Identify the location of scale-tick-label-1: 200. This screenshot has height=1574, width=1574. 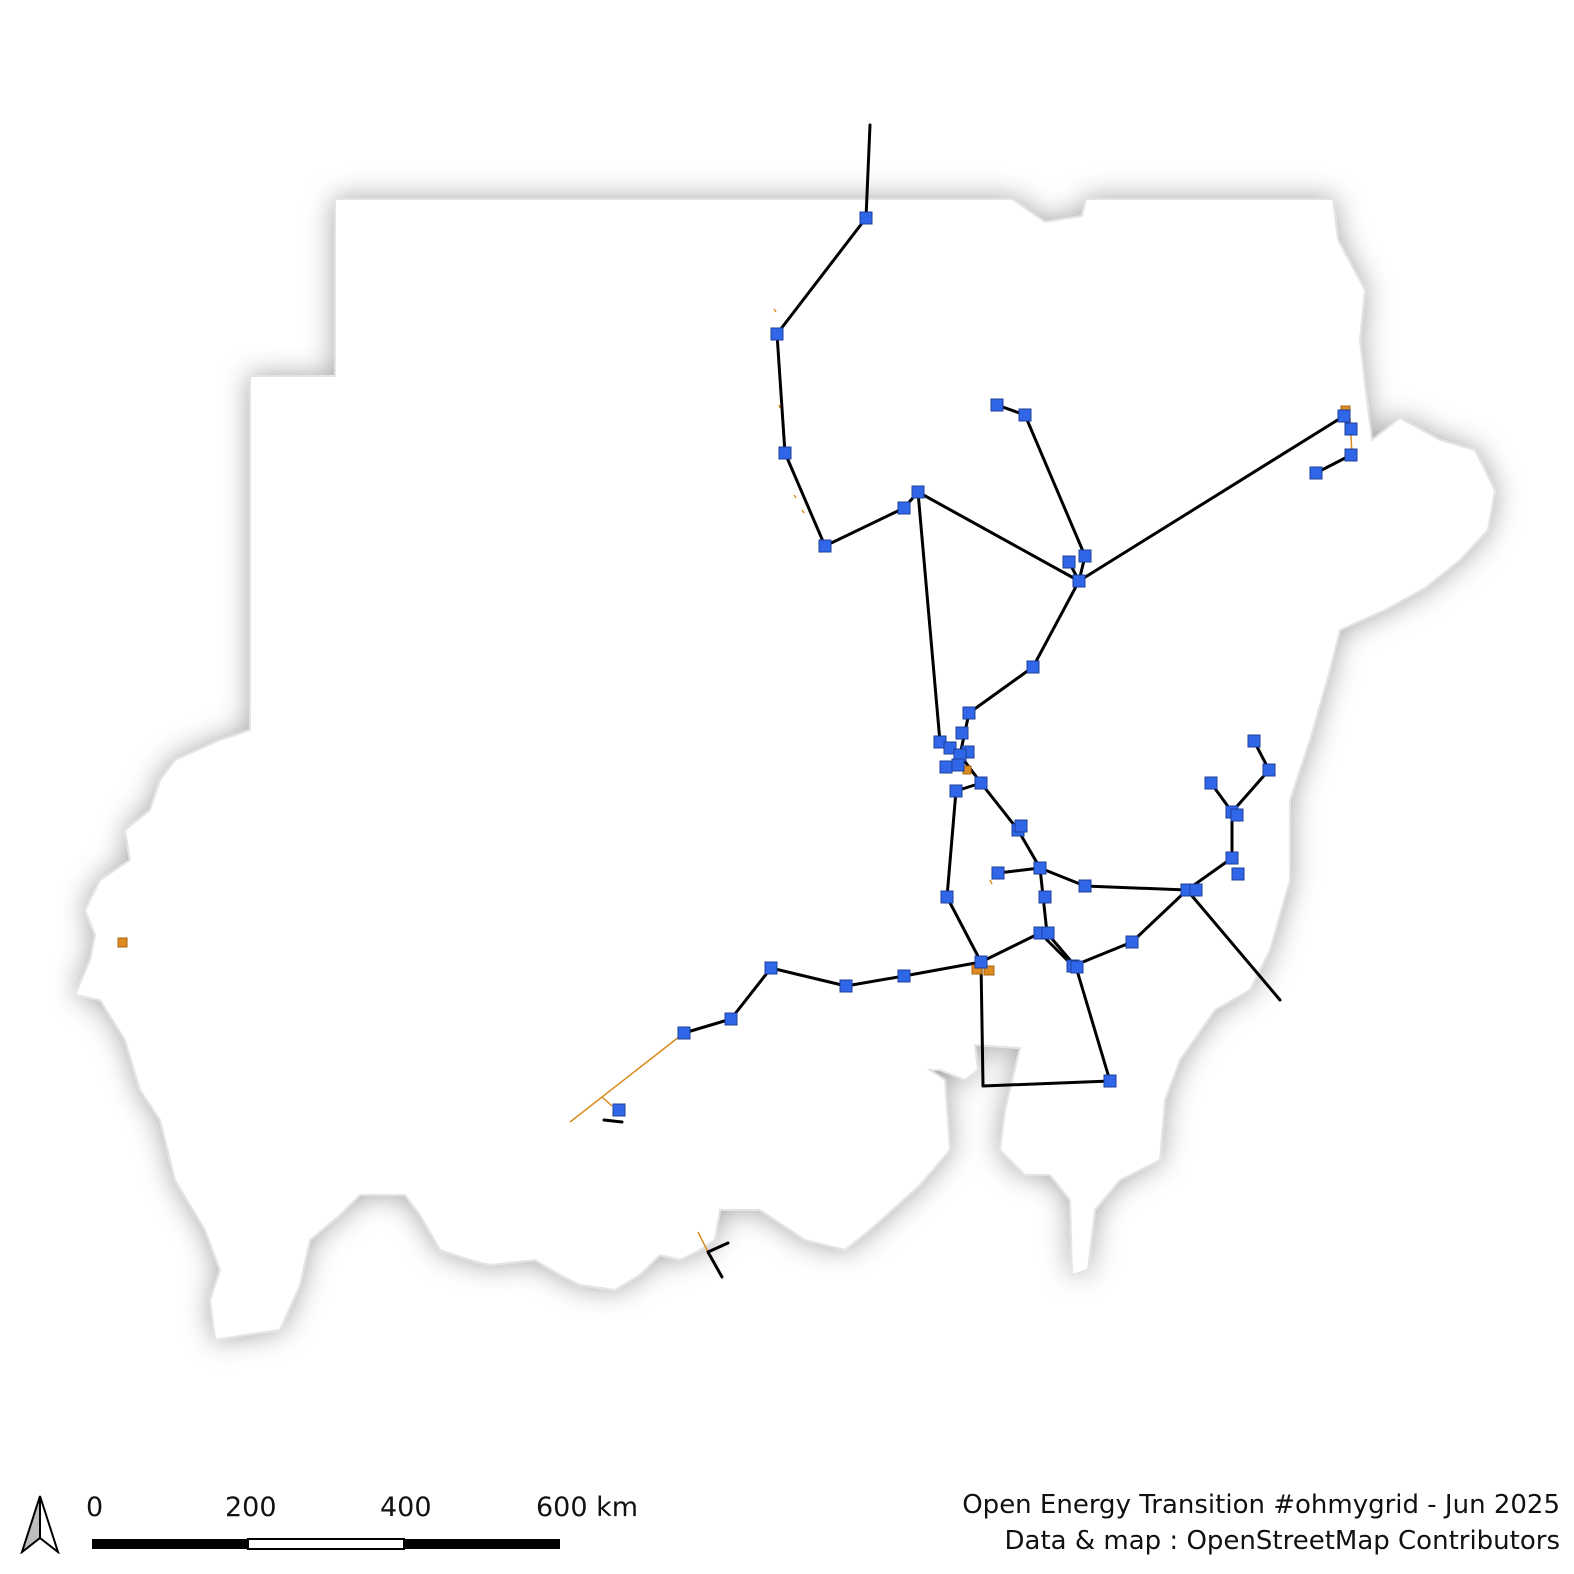
(251, 1507).